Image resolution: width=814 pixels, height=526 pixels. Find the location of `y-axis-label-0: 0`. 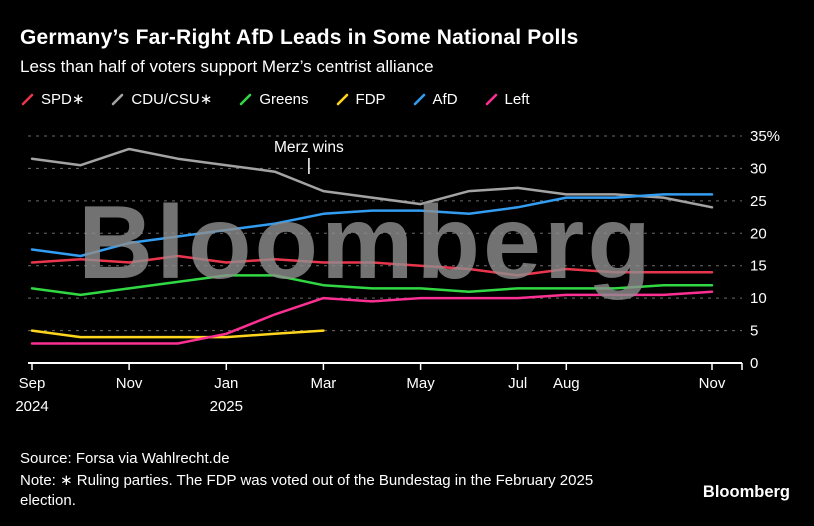

y-axis-label-0: 0 is located at coordinates (754, 363).